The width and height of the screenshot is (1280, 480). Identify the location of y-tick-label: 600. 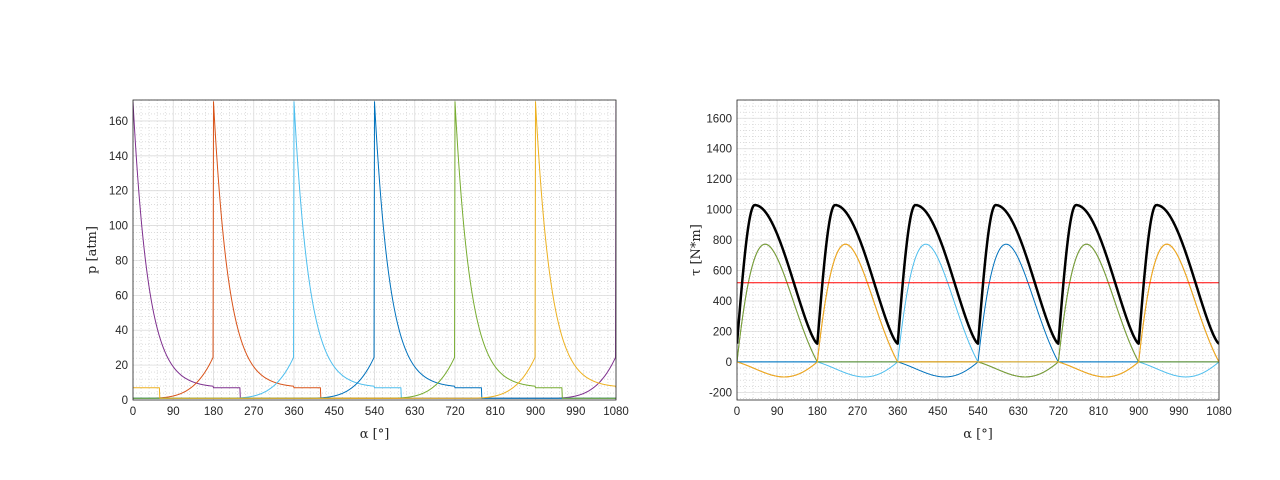
(722, 272).